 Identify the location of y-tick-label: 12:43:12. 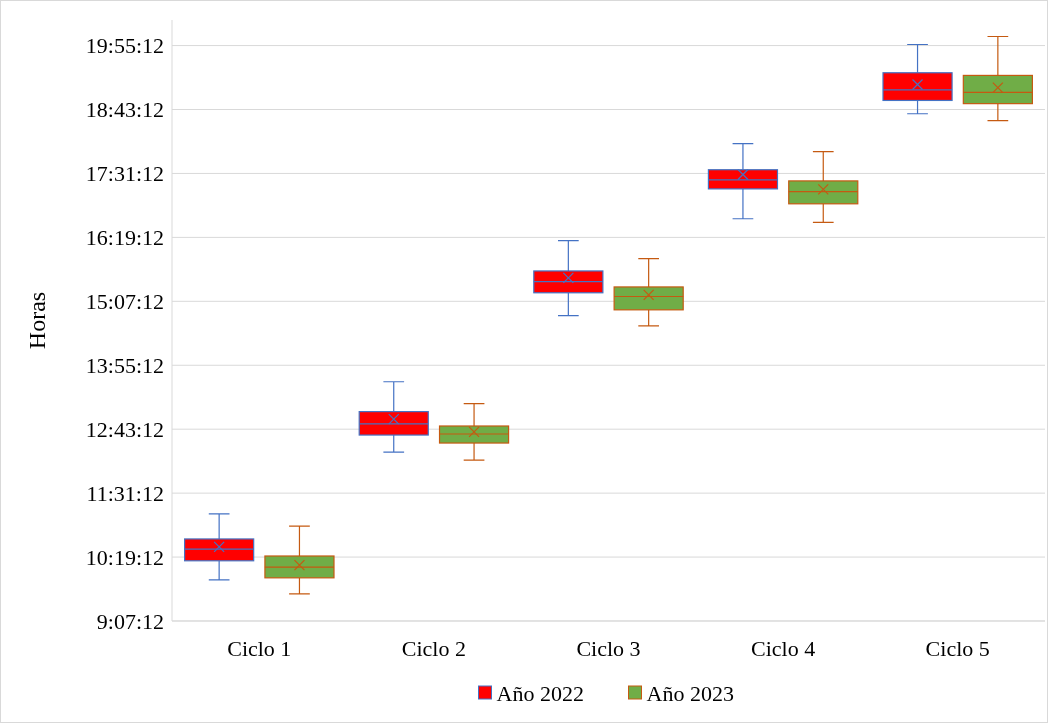
(124, 429).